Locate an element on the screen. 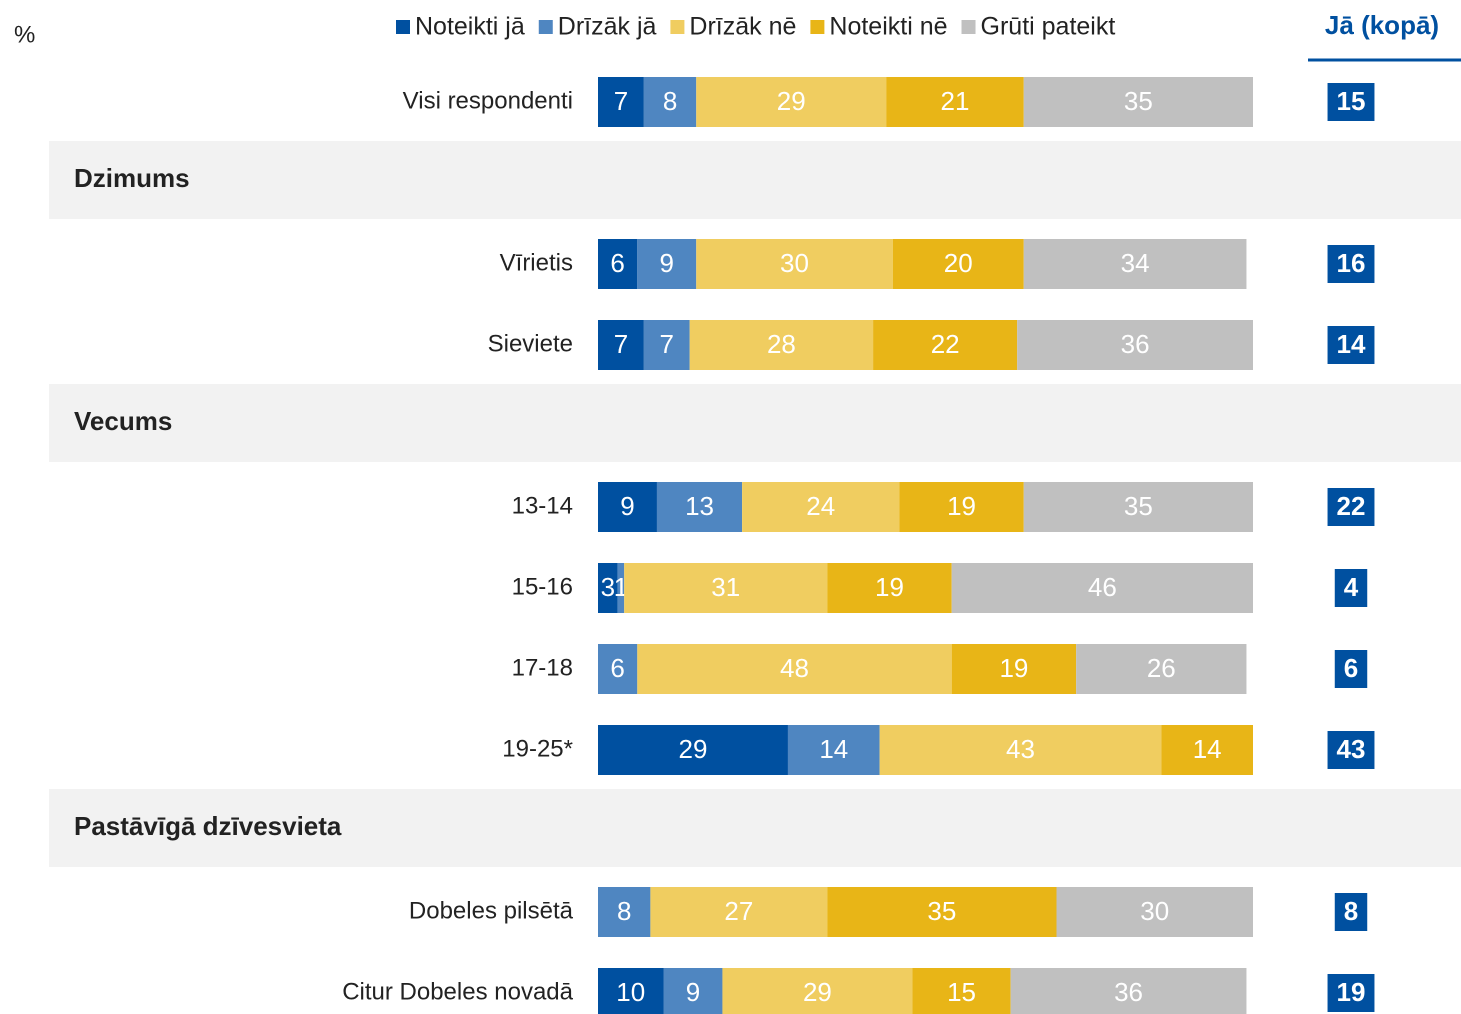 Image resolution: width=1461 pixels, height=1014 pixels. value-label: 43 is located at coordinates (1020, 749).